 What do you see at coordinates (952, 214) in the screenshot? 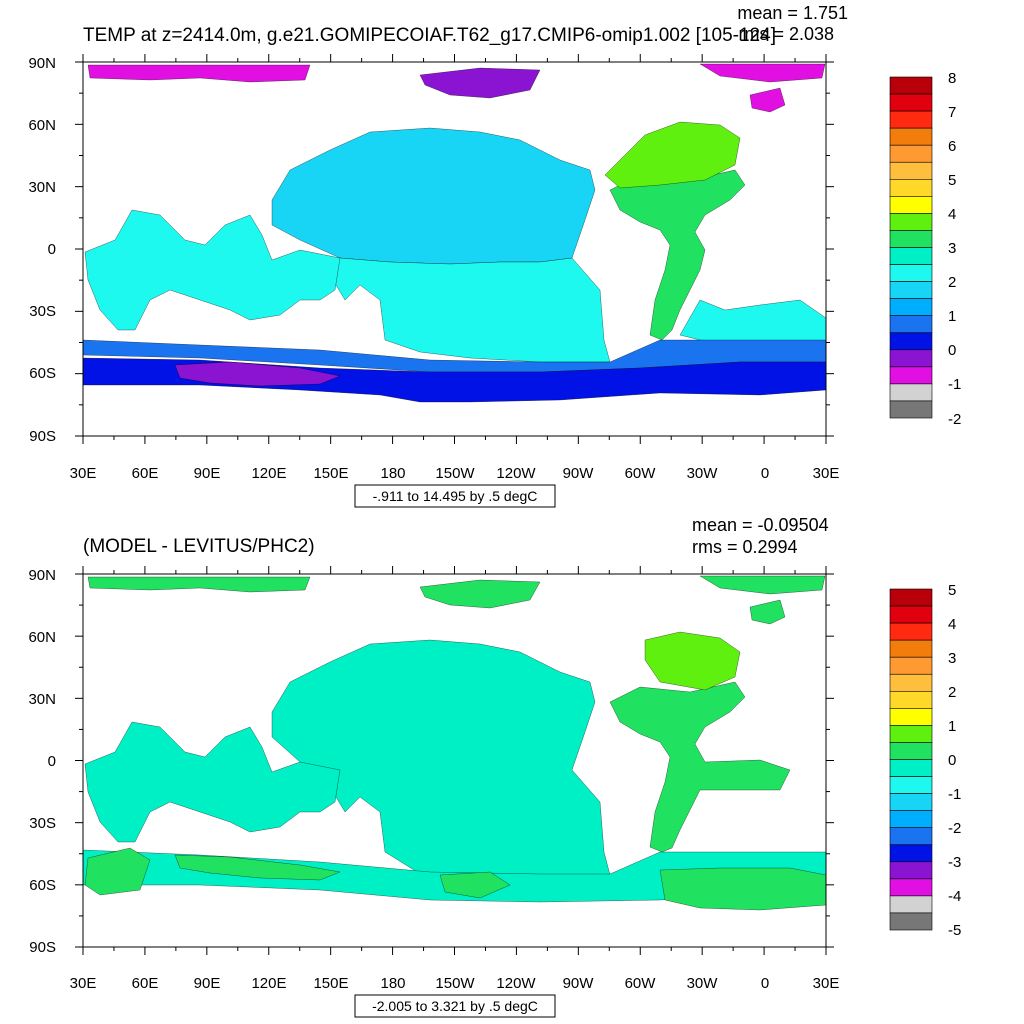
I see `top-colorbar-label: 4` at bounding box center [952, 214].